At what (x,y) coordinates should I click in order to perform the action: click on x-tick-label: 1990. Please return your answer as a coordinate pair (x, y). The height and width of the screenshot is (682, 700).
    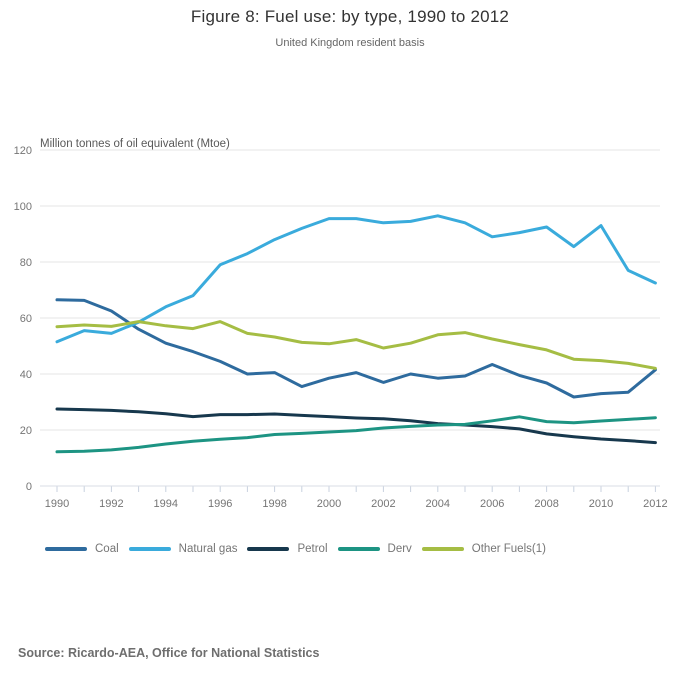
    Looking at the image, I should click on (57, 504).